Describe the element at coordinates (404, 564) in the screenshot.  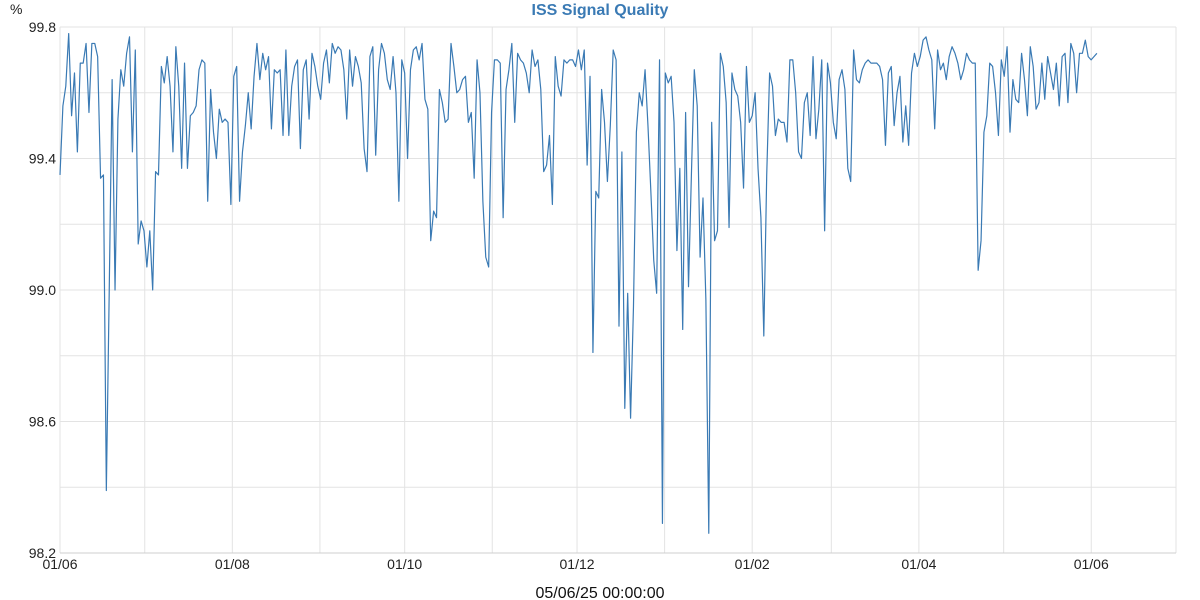
I see `x-tick-label: 01/10` at that location.